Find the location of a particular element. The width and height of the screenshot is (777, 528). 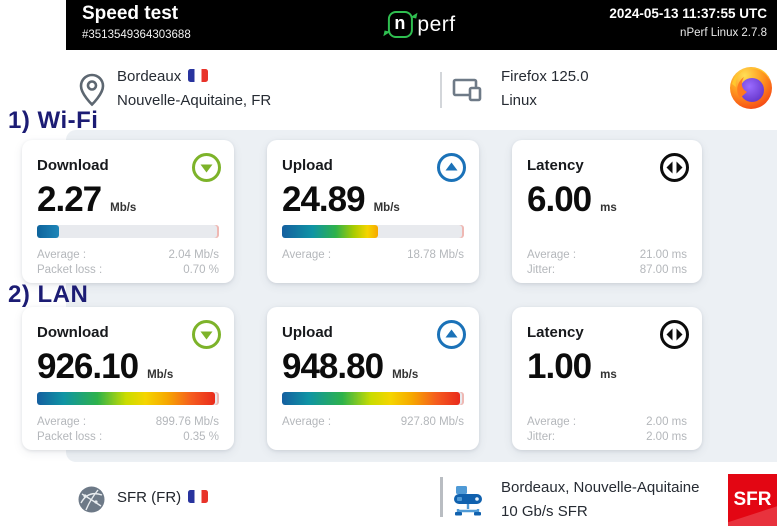

server-details: Bordeaux, Nouvelle-Aquitaine 10 Gb/s SFR is located at coordinates (600, 500).